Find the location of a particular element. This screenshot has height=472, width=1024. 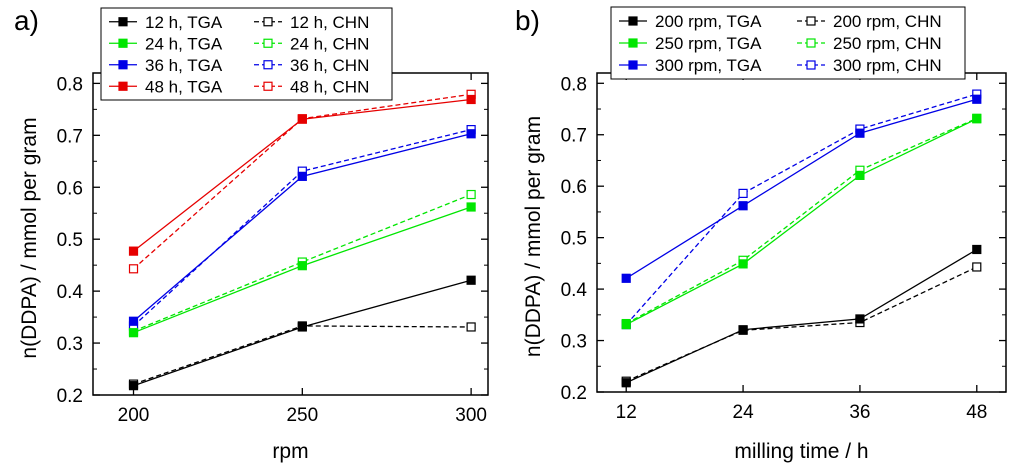

x-tick-label: 48 is located at coordinates (976, 412).